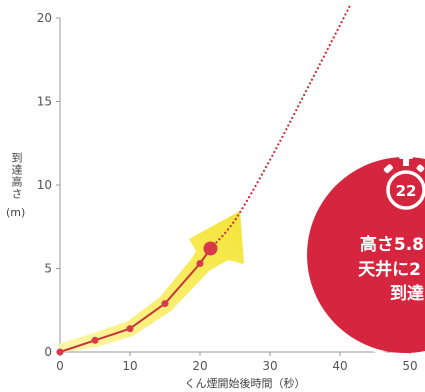 The height and width of the screenshot is (392, 425). Describe the element at coordinates (60, 366) in the screenshot. I see `x-tick-label: 0` at that location.